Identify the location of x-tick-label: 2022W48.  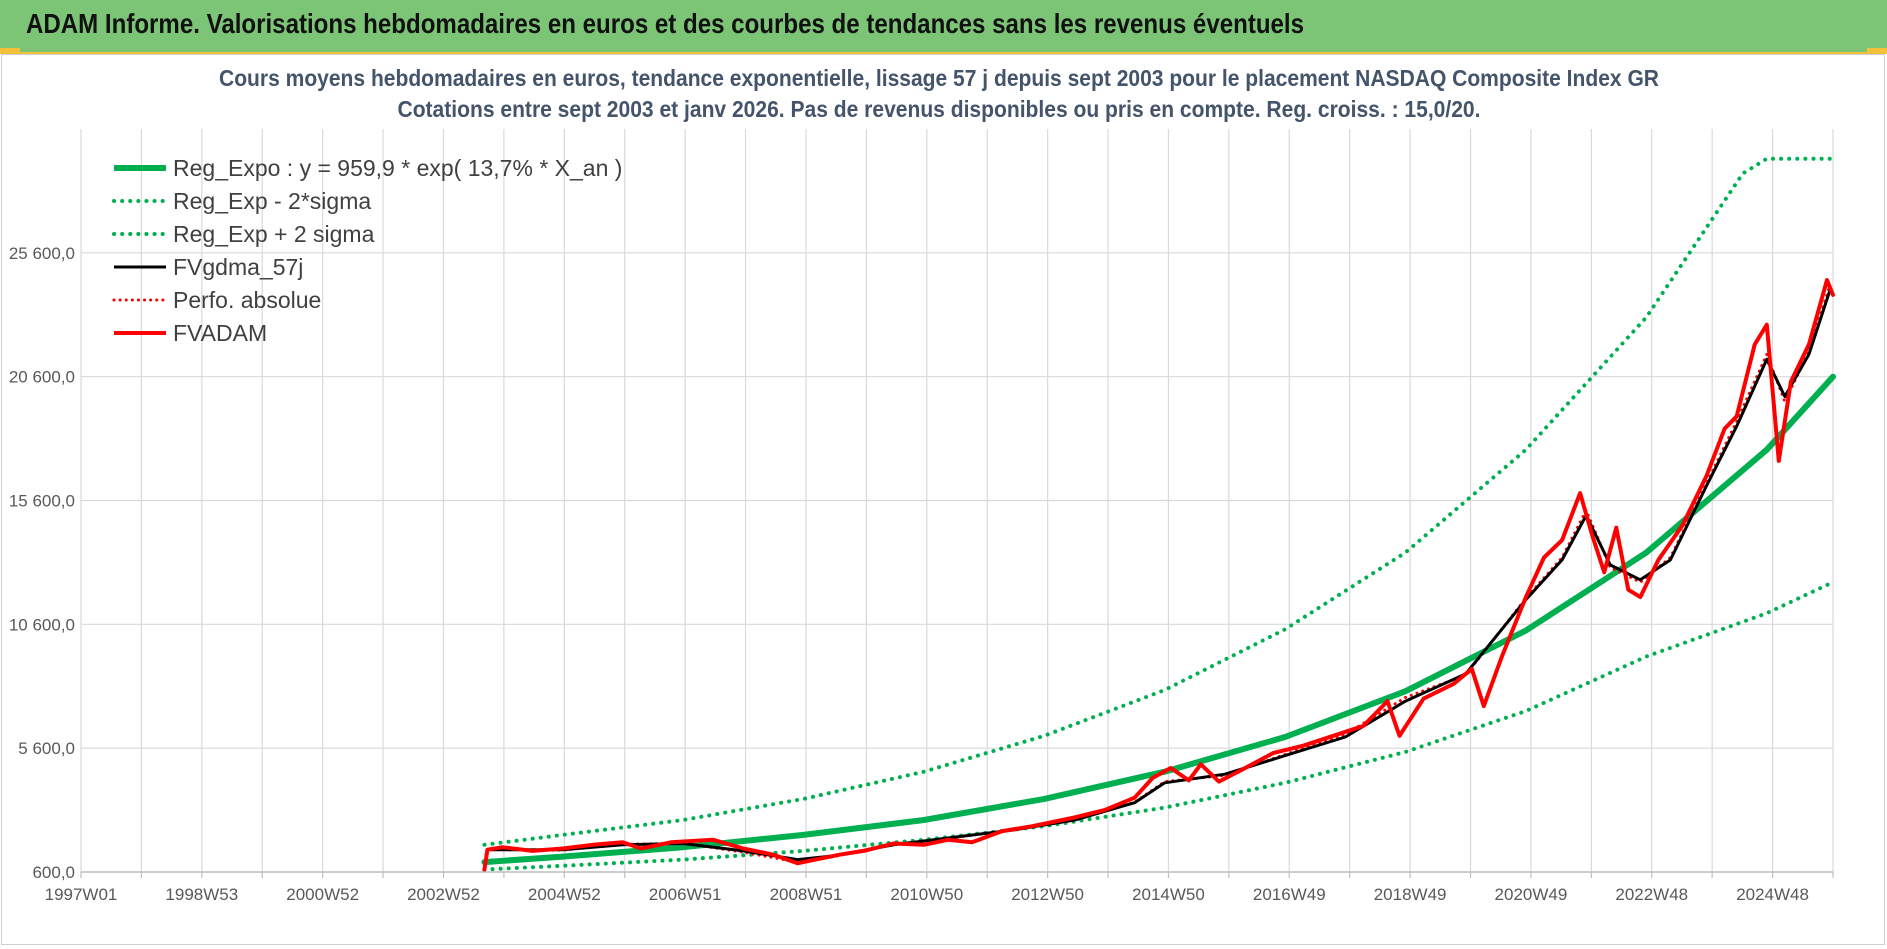
(1651, 894).